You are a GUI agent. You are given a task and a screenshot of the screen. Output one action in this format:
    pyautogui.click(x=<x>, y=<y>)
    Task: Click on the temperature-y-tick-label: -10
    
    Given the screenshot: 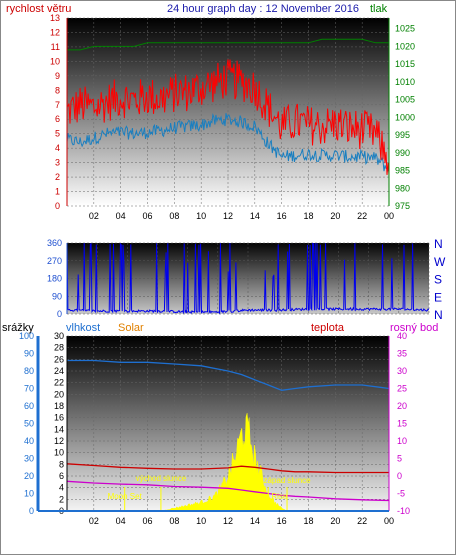 What is the action you would take?
    pyautogui.click(x=403, y=511)
    